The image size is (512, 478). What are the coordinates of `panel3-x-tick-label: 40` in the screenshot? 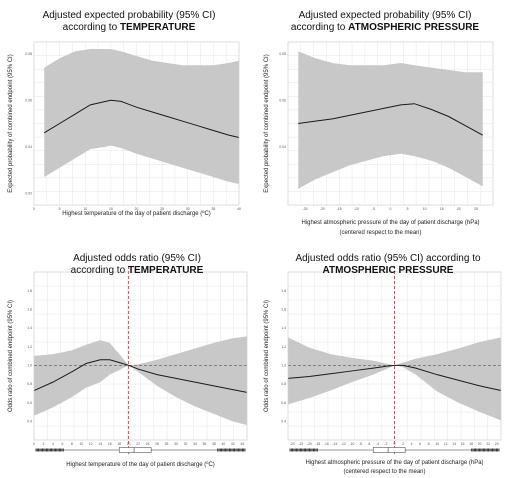 It's located at (223, 444).